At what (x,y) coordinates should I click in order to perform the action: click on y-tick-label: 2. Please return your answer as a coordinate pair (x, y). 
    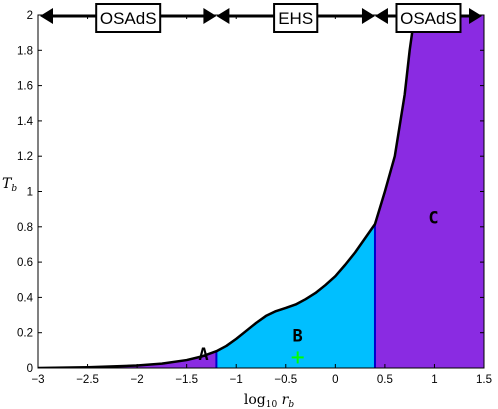
    Looking at the image, I should click on (30, 16).